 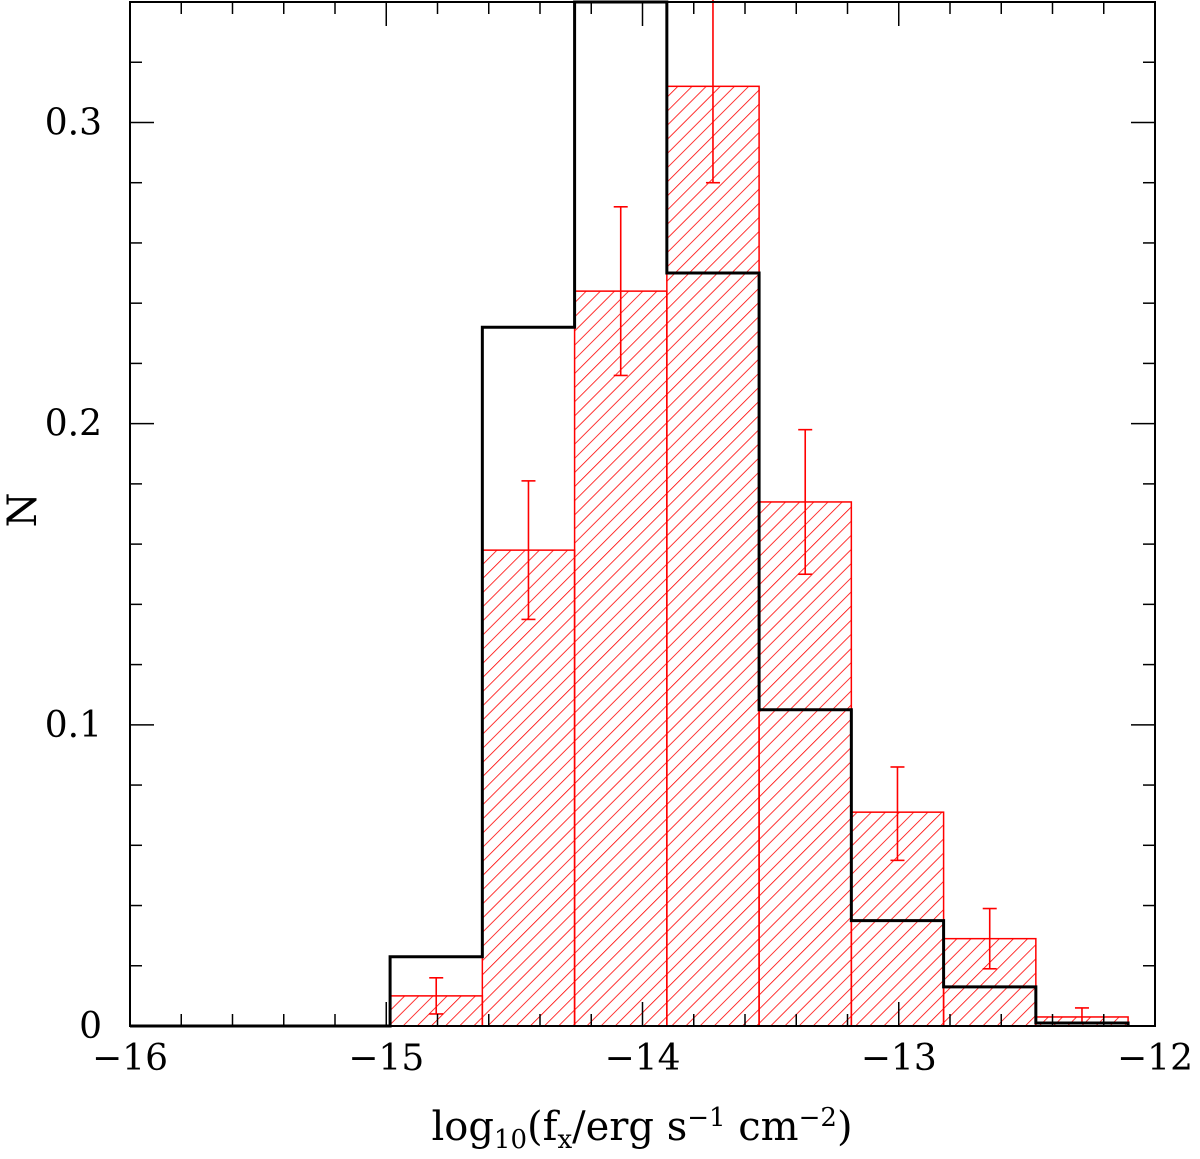 I want to click on y-tick-label: 0.3, so click(x=73, y=122).